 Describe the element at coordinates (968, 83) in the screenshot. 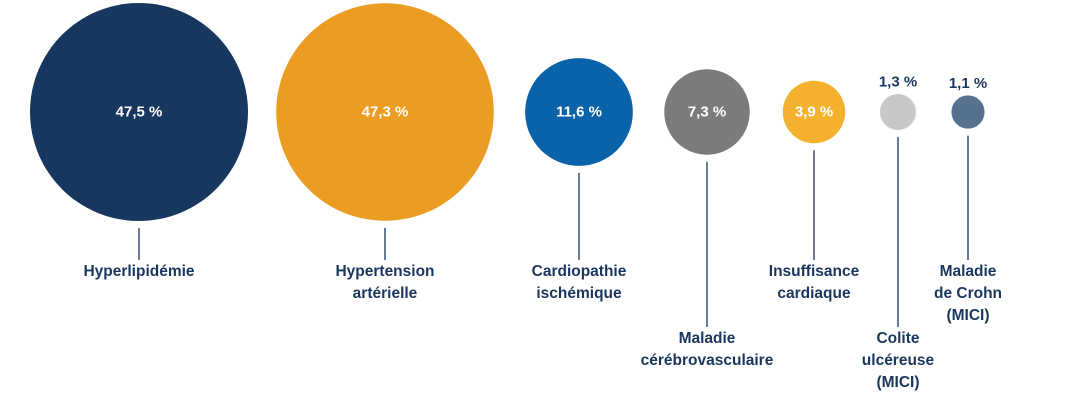

I see `value-label-maladie-de-crohn-mici: 1,1 %` at that location.